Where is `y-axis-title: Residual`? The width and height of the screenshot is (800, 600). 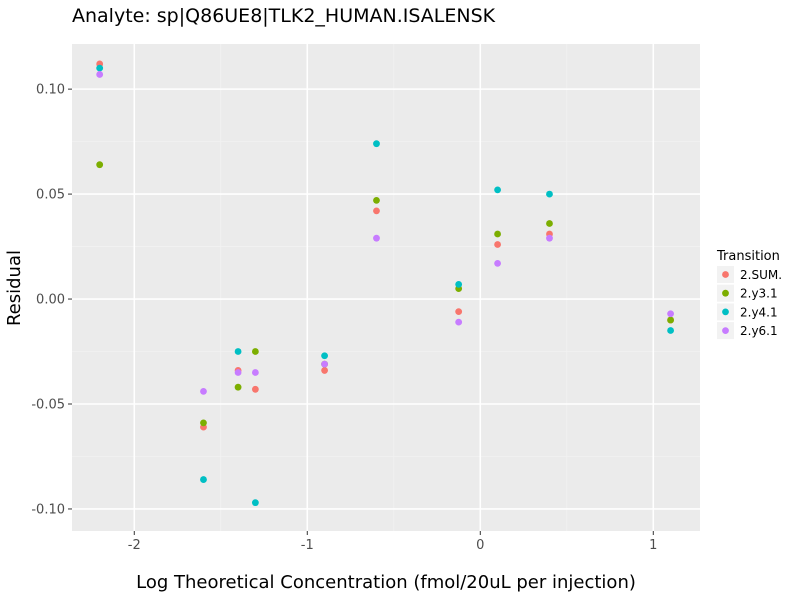 y-axis-title: Residual is located at coordinates (14, 288).